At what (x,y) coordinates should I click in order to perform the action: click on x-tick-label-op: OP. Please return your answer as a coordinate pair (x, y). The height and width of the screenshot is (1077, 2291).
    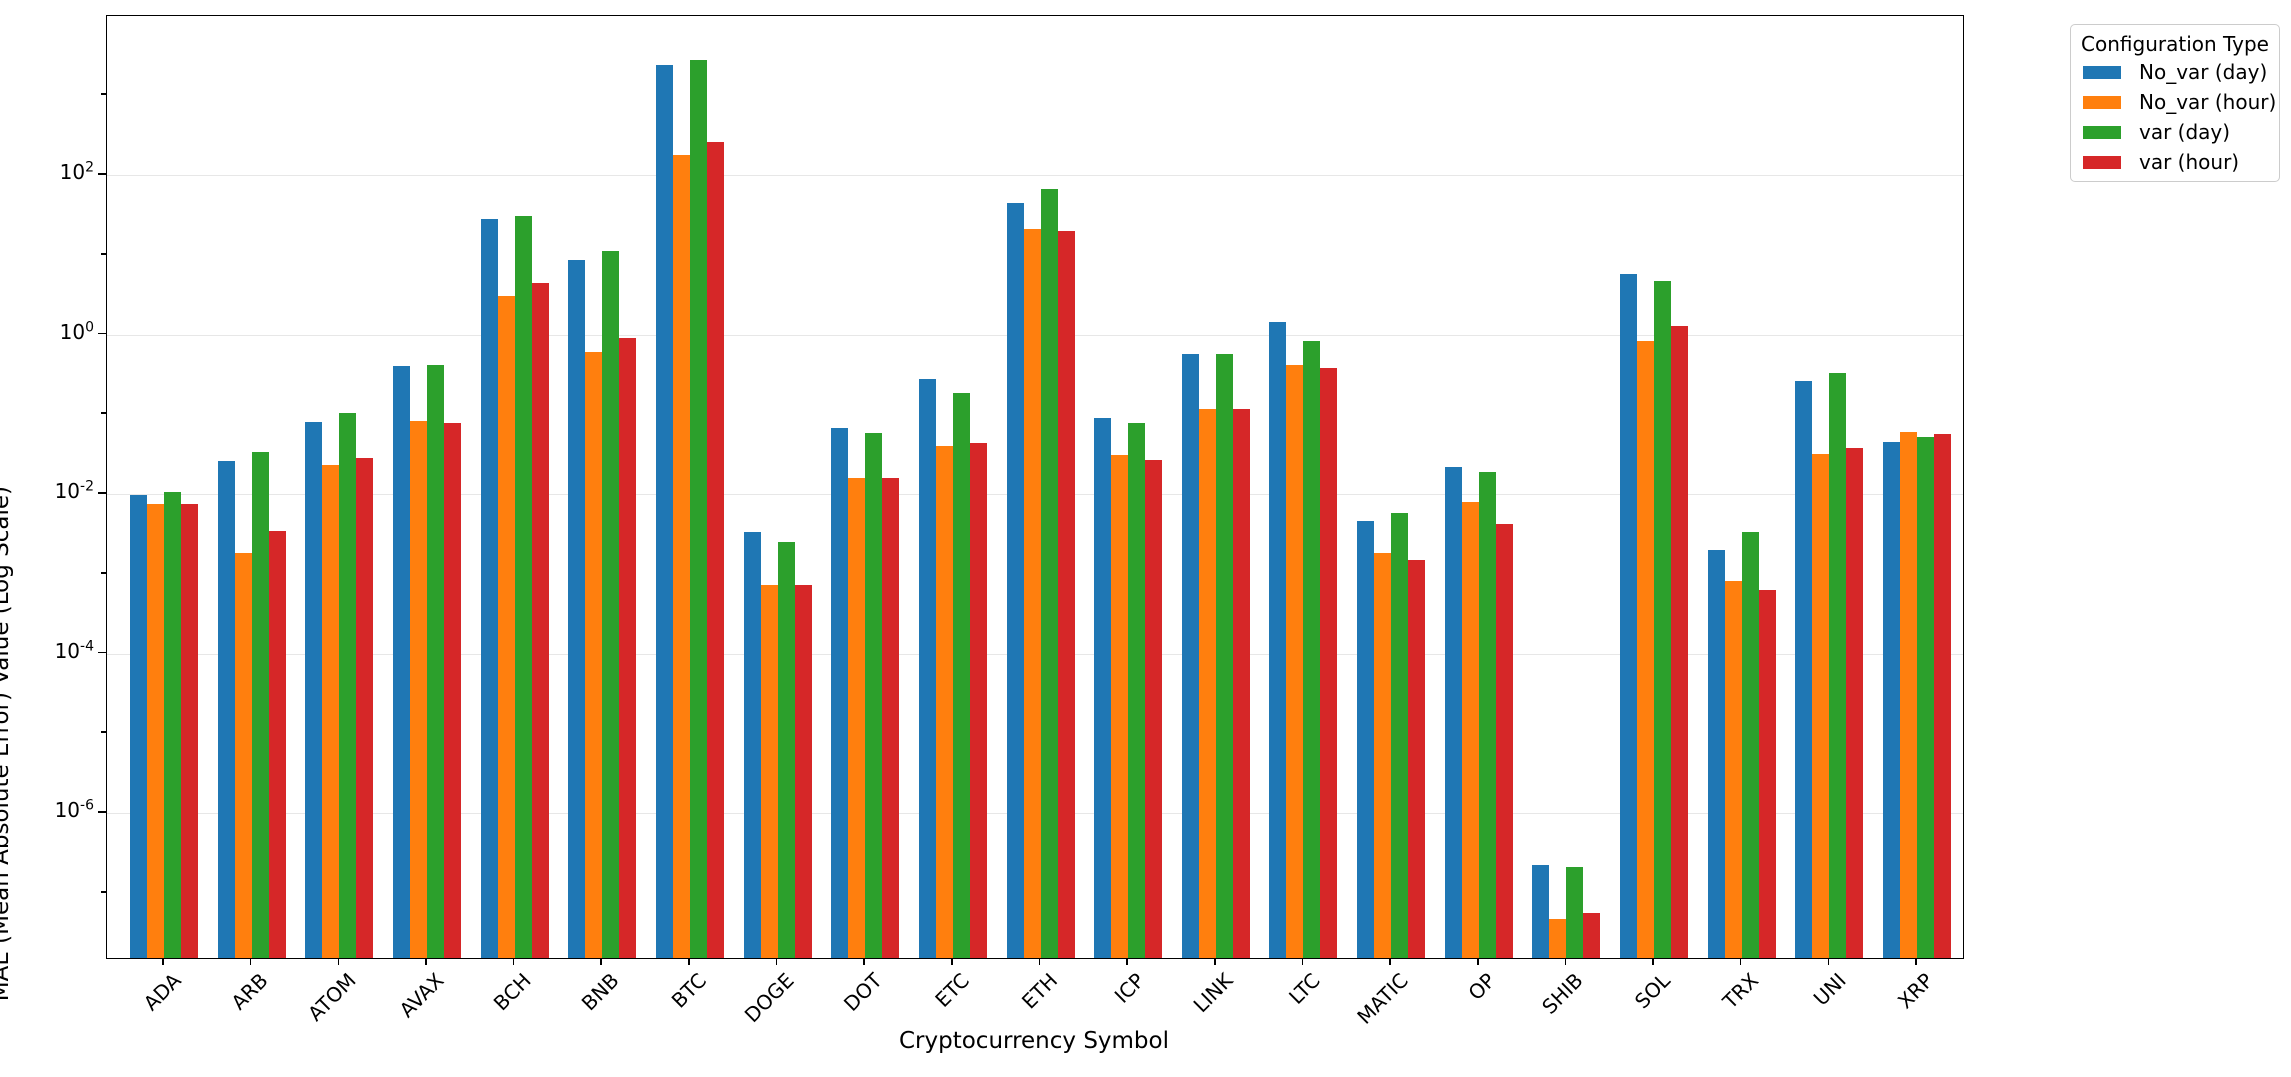
    Looking at the image, I should click on (1482, 986).